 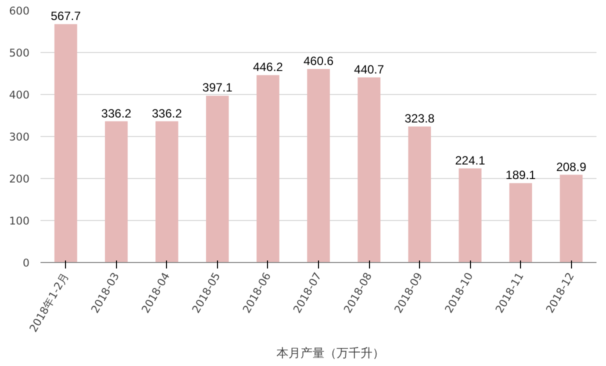 What do you see at coordinates (571, 167) in the screenshot?
I see `data-label: 208.9` at bounding box center [571, 167].